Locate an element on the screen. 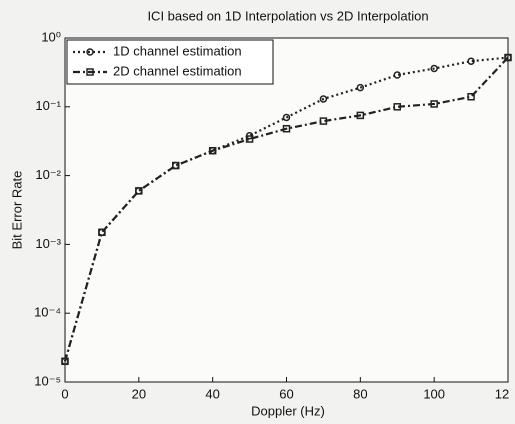 This screenshot has height=424, width=515. y-tick-label: 10⁰ is located at coordinates (51, 36).